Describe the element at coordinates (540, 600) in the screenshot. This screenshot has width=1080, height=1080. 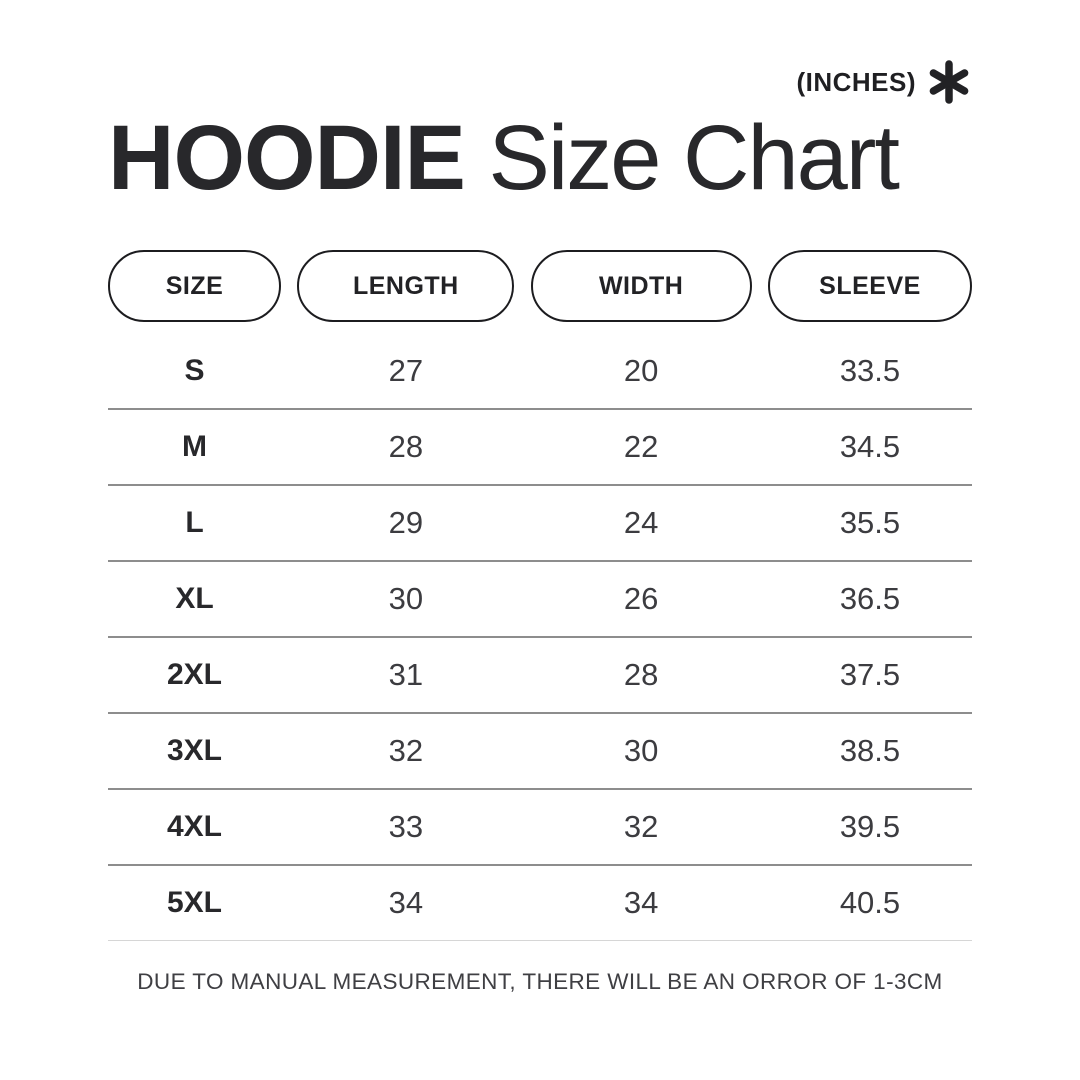
I see `table-row-xl: XL 30 26 36.5` at that location.